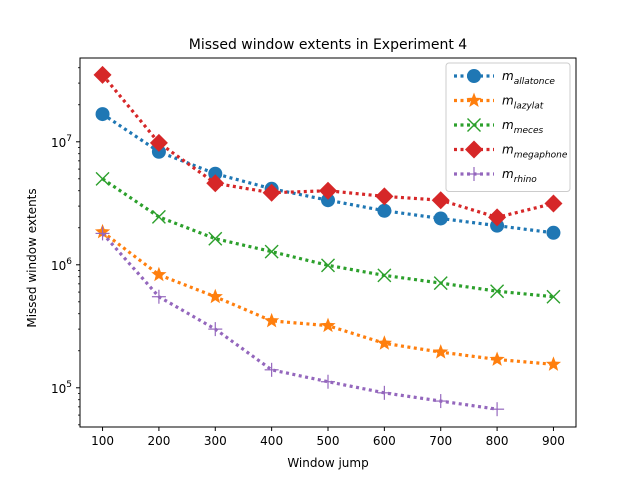  What do you see at coordinates (474, 76) in the screenshot?
I see `legend-marker-allatonce` at bounding box center [474, 76].